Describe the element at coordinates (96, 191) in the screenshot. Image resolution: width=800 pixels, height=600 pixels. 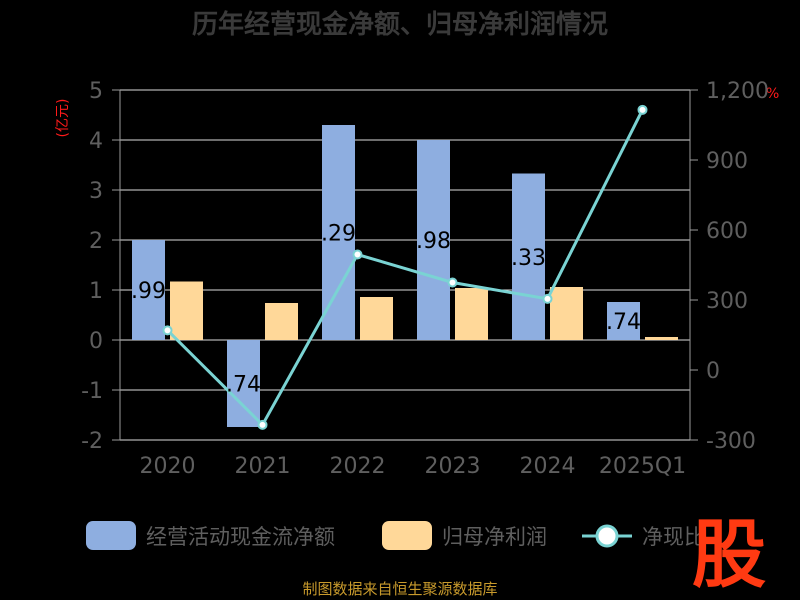
I see `y-left-tick-label: 3` at that location.